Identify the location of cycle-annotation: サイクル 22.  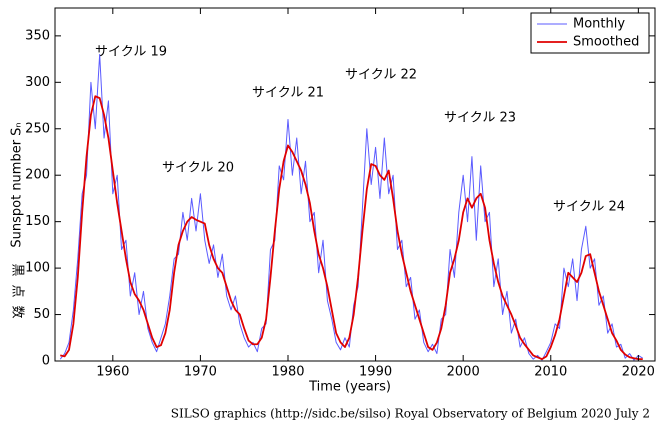
(381, 75).